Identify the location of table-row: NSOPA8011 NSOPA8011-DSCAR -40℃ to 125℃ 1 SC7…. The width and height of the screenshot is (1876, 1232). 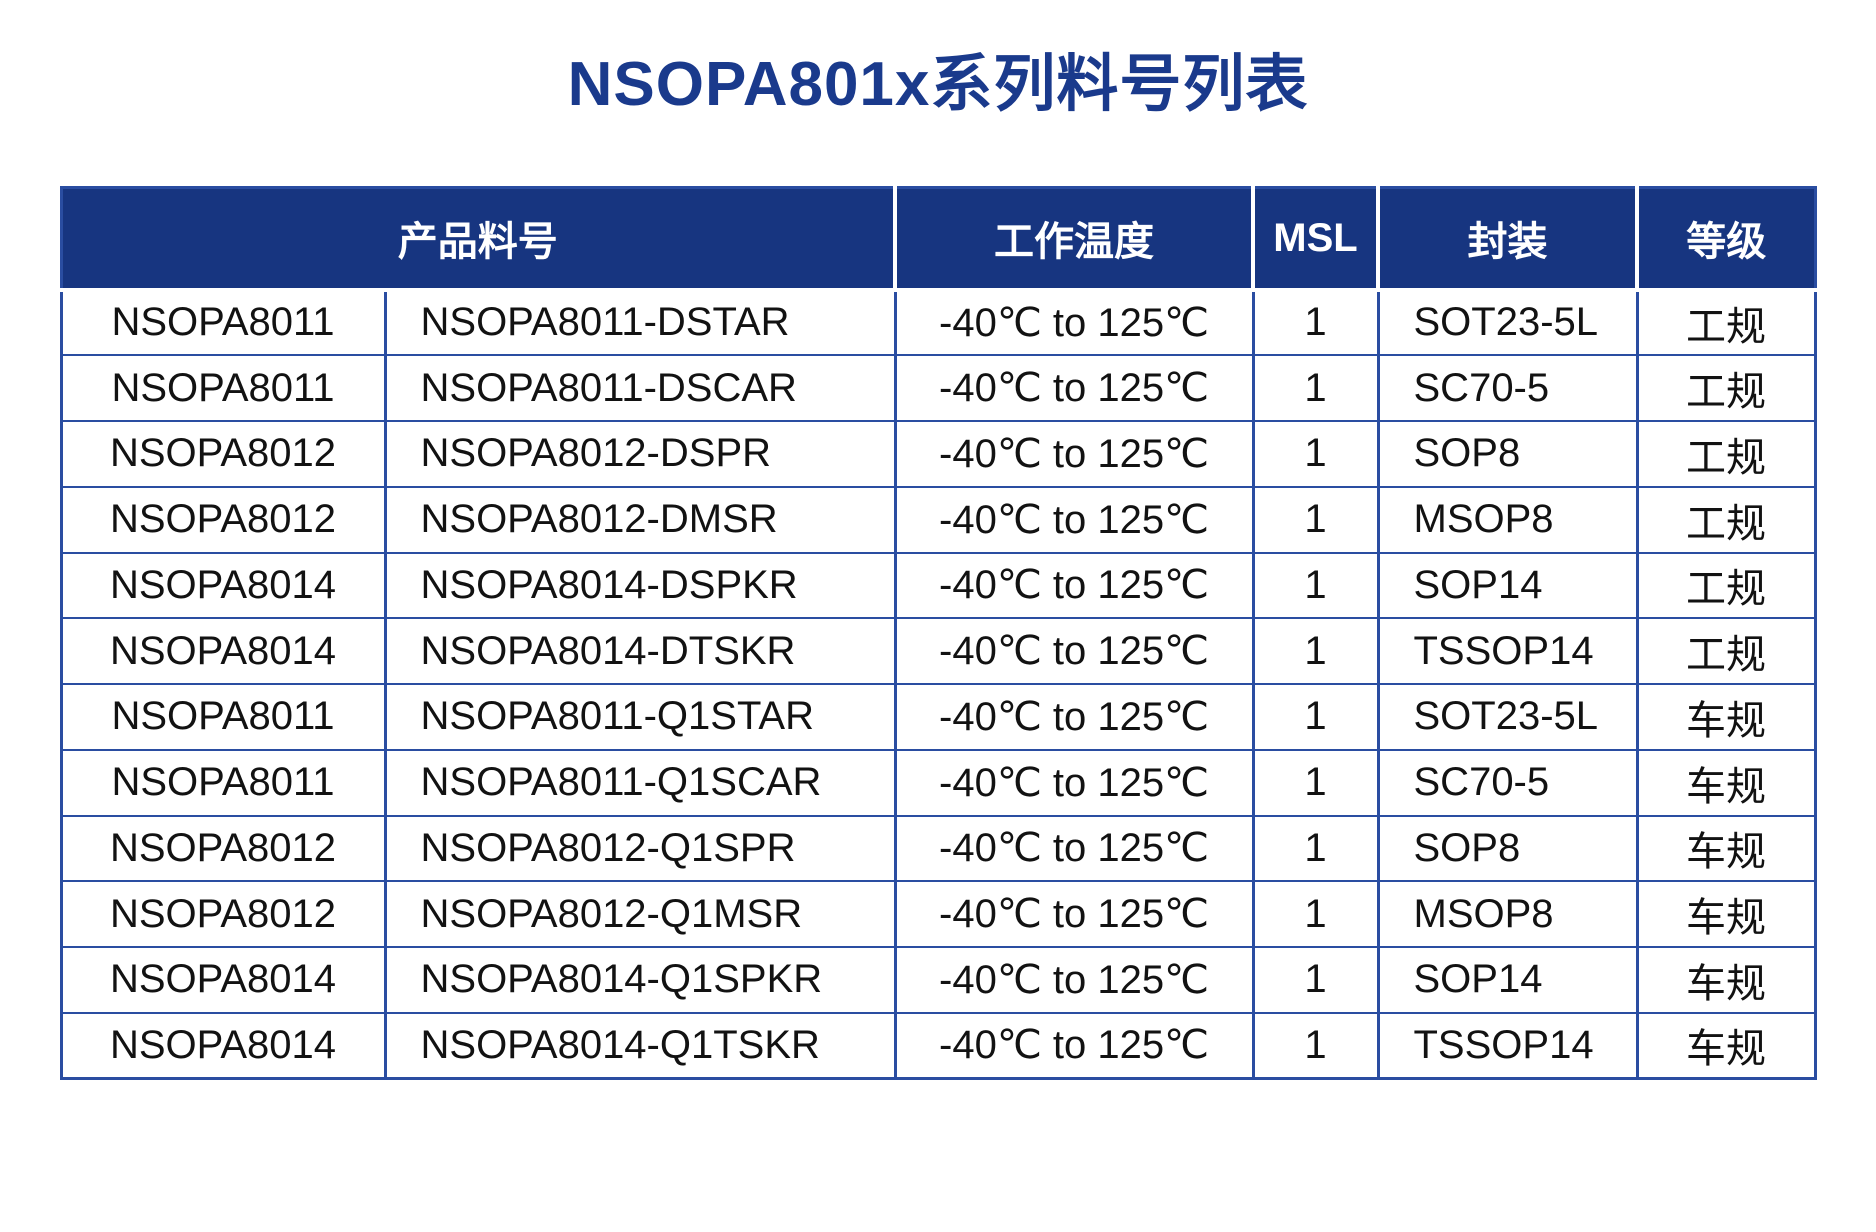
(938, 388).